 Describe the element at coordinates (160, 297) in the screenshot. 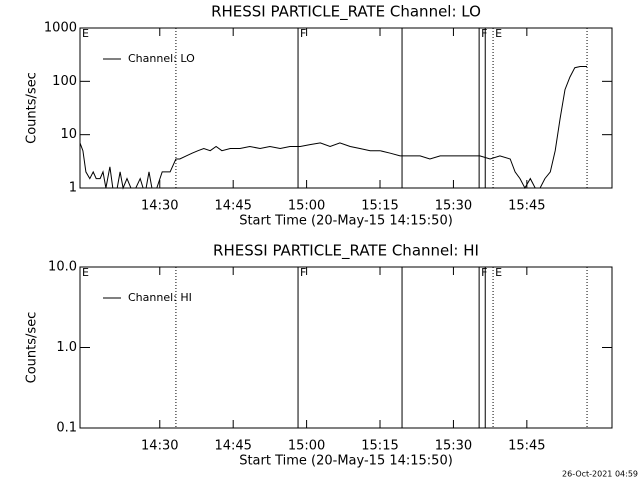

I see `legend-label: Channel: HI` at that location.